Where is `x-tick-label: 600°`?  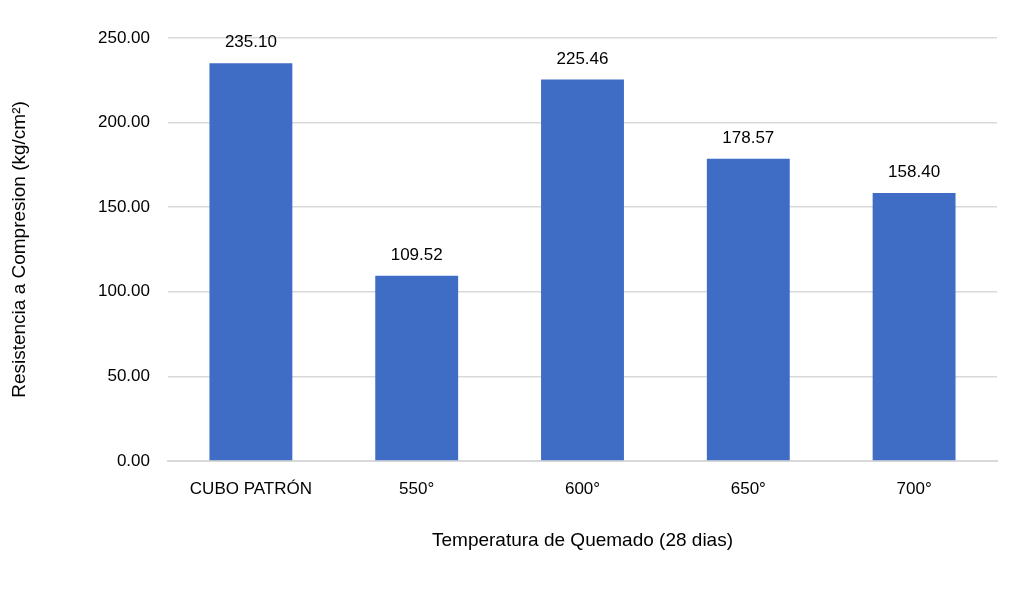
x-tick-label: 600° is located at coordinates (582, 488).